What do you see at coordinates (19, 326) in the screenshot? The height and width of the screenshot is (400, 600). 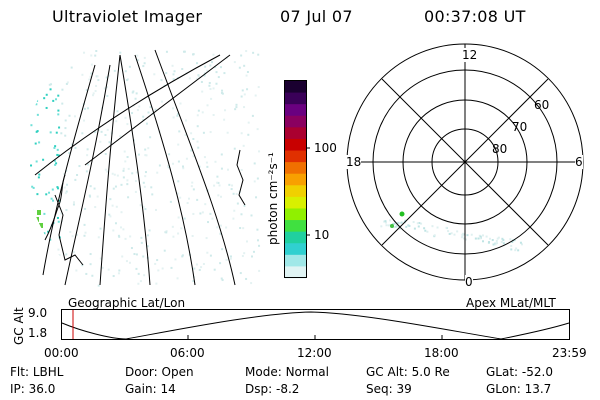 I see `timeline-axis-title: GC Alt` at bounding box center [19, 326].